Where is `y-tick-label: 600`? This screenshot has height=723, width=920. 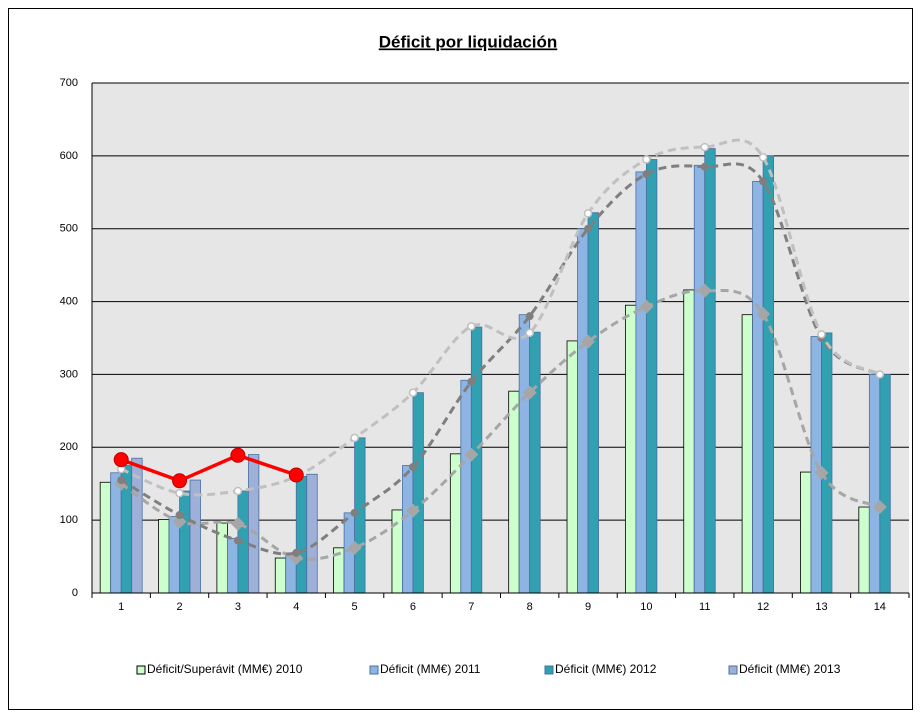 y-tick-label: 600 is located at coordinates (69, 156).